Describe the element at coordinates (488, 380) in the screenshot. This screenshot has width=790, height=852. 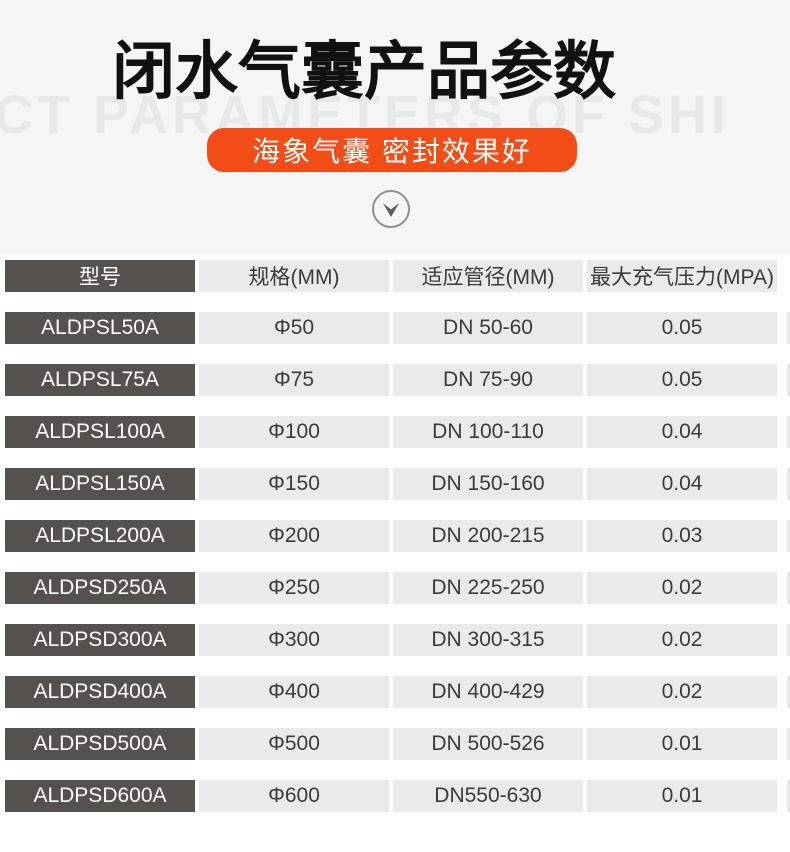
I see `pipe-diameter-cell: DN 75-90` at that location.